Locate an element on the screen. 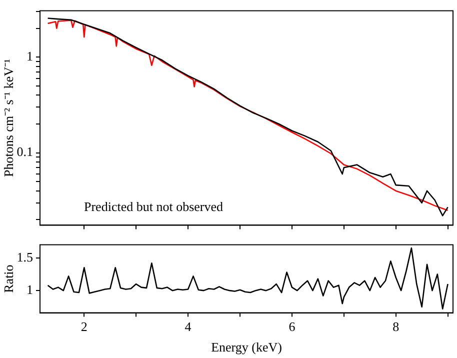 The height and width of the screenshot is (358, 457). y-axis-title: Photons cm⁻² s⁻¹ keV⁻¹ is located at coordinates (8, 117).